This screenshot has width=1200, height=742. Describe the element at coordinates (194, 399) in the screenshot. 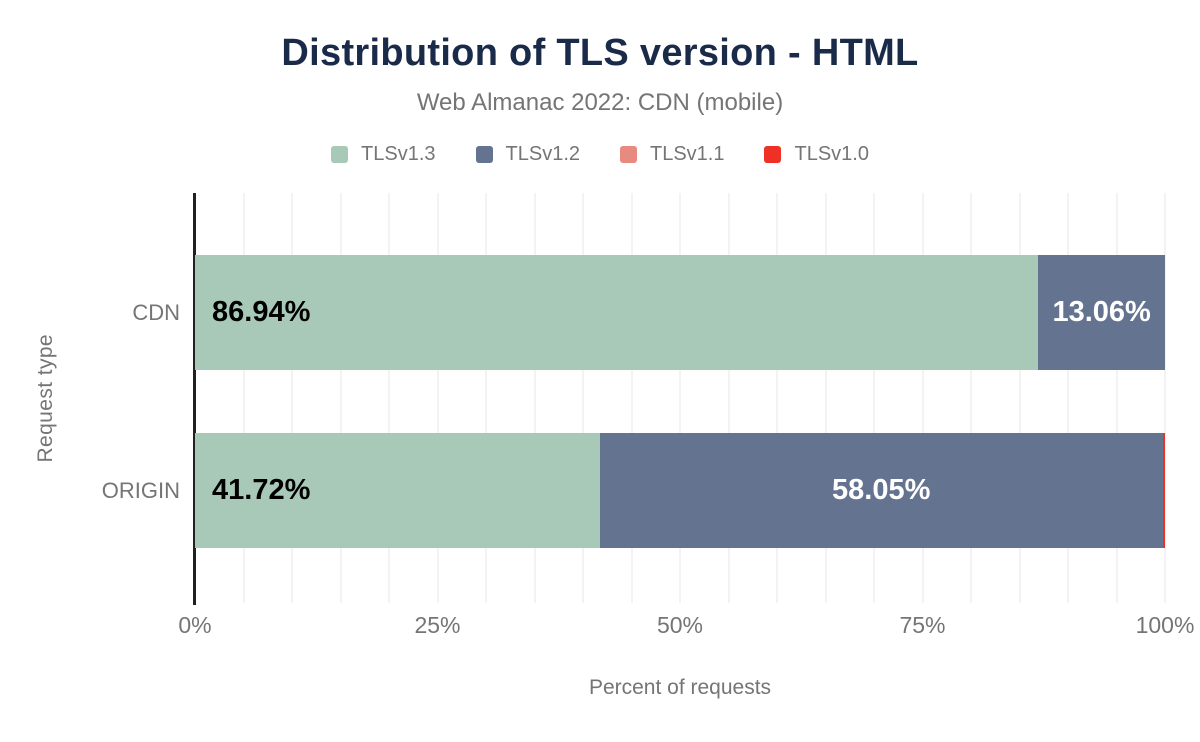

I see `y-axis-line` at that location.